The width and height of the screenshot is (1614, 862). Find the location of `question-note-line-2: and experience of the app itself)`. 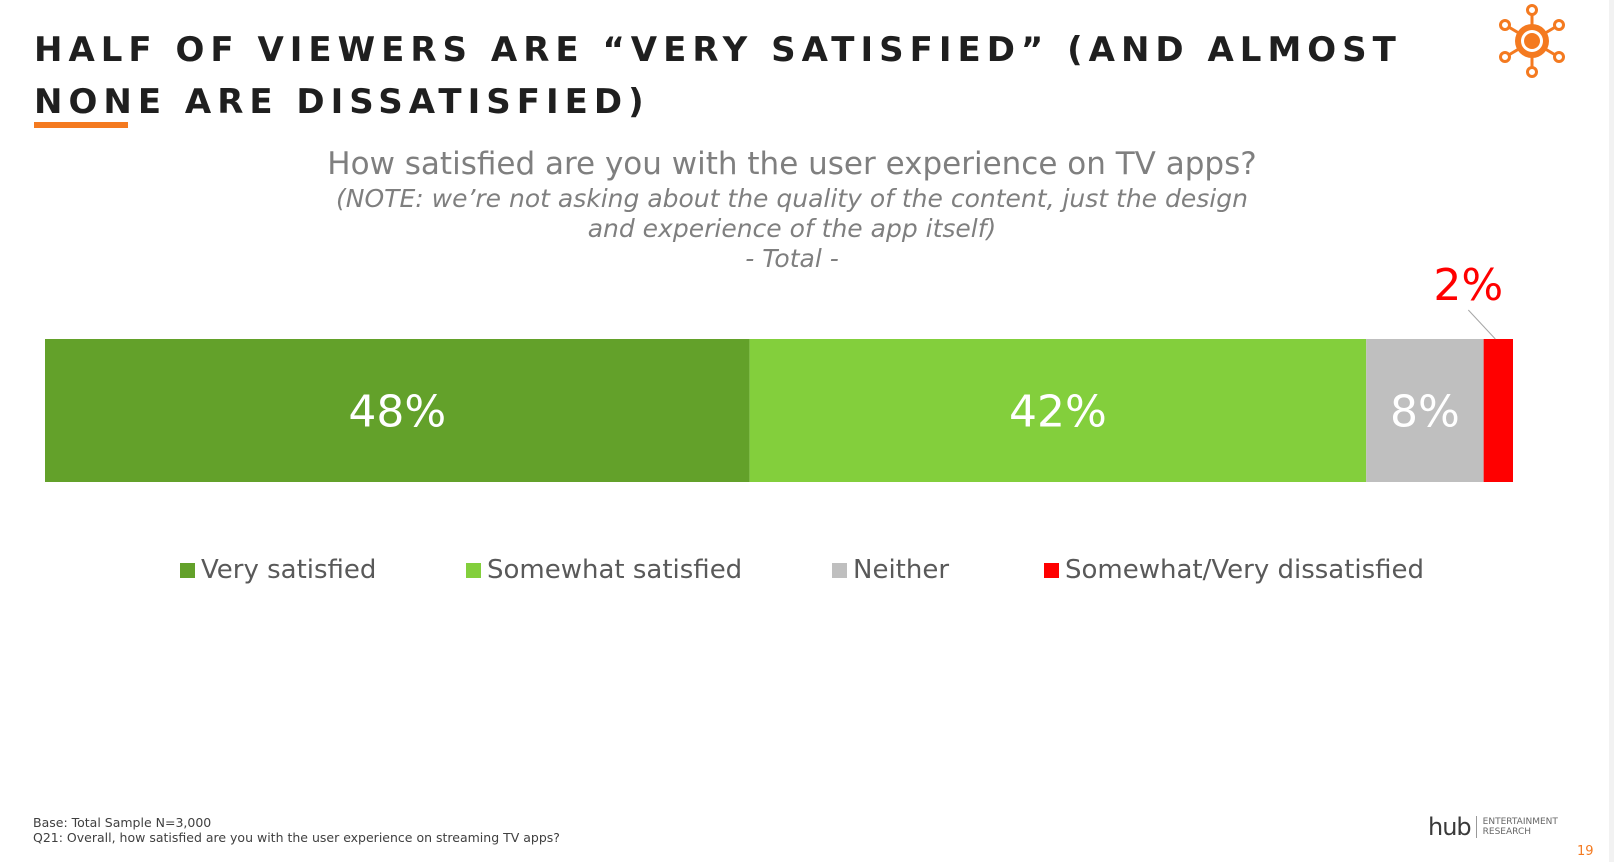

question-note-line-2: and experience of the app itself) is located at coordinates (792, 228).